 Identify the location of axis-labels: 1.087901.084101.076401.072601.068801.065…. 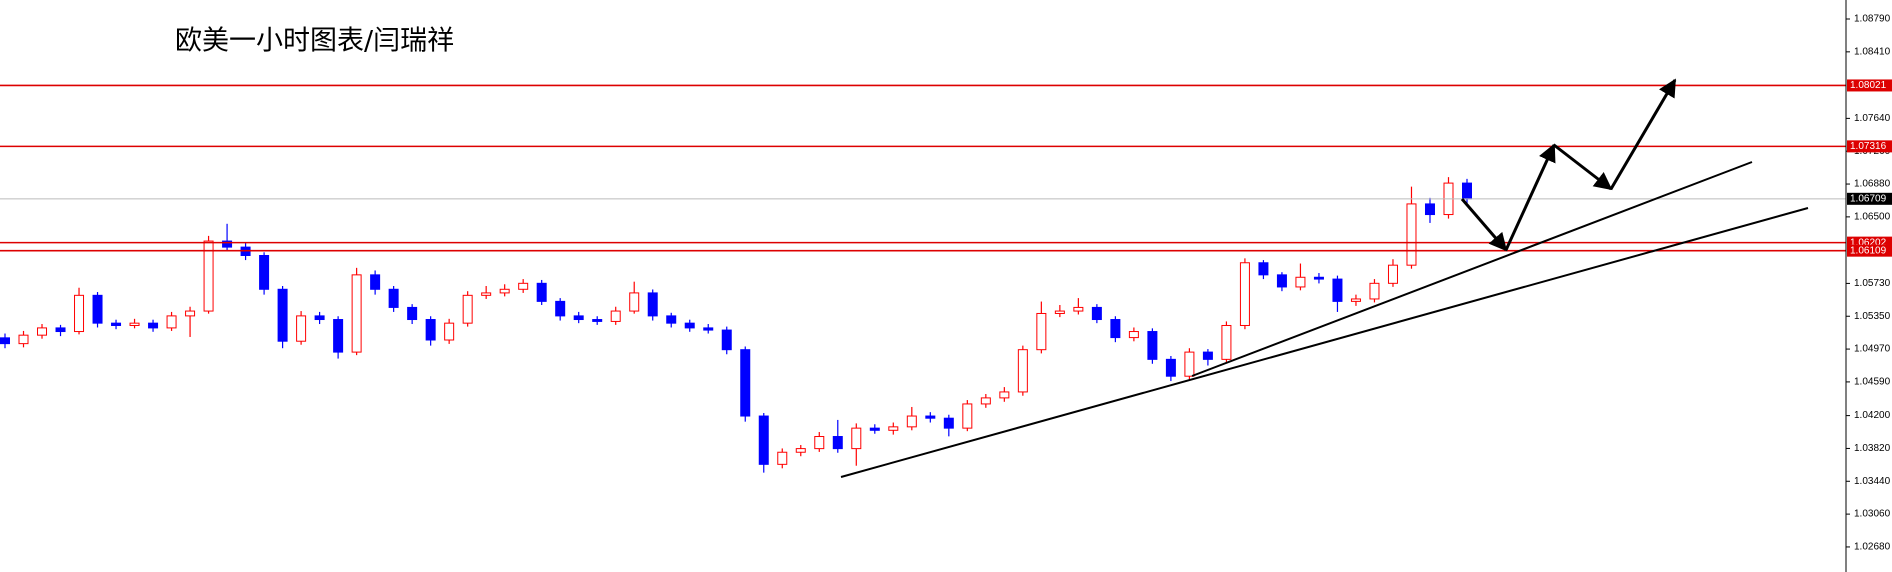
(1869, 283).